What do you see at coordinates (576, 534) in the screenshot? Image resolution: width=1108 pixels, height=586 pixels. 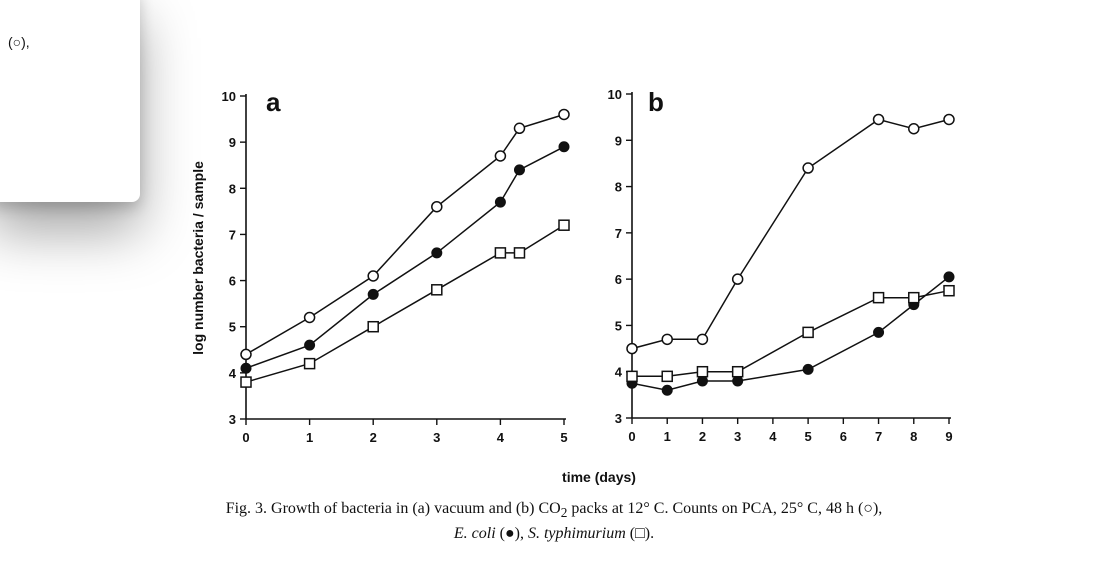 I see `caption-styphimurium: S. typhimurium` at bounding box center [576, 534].